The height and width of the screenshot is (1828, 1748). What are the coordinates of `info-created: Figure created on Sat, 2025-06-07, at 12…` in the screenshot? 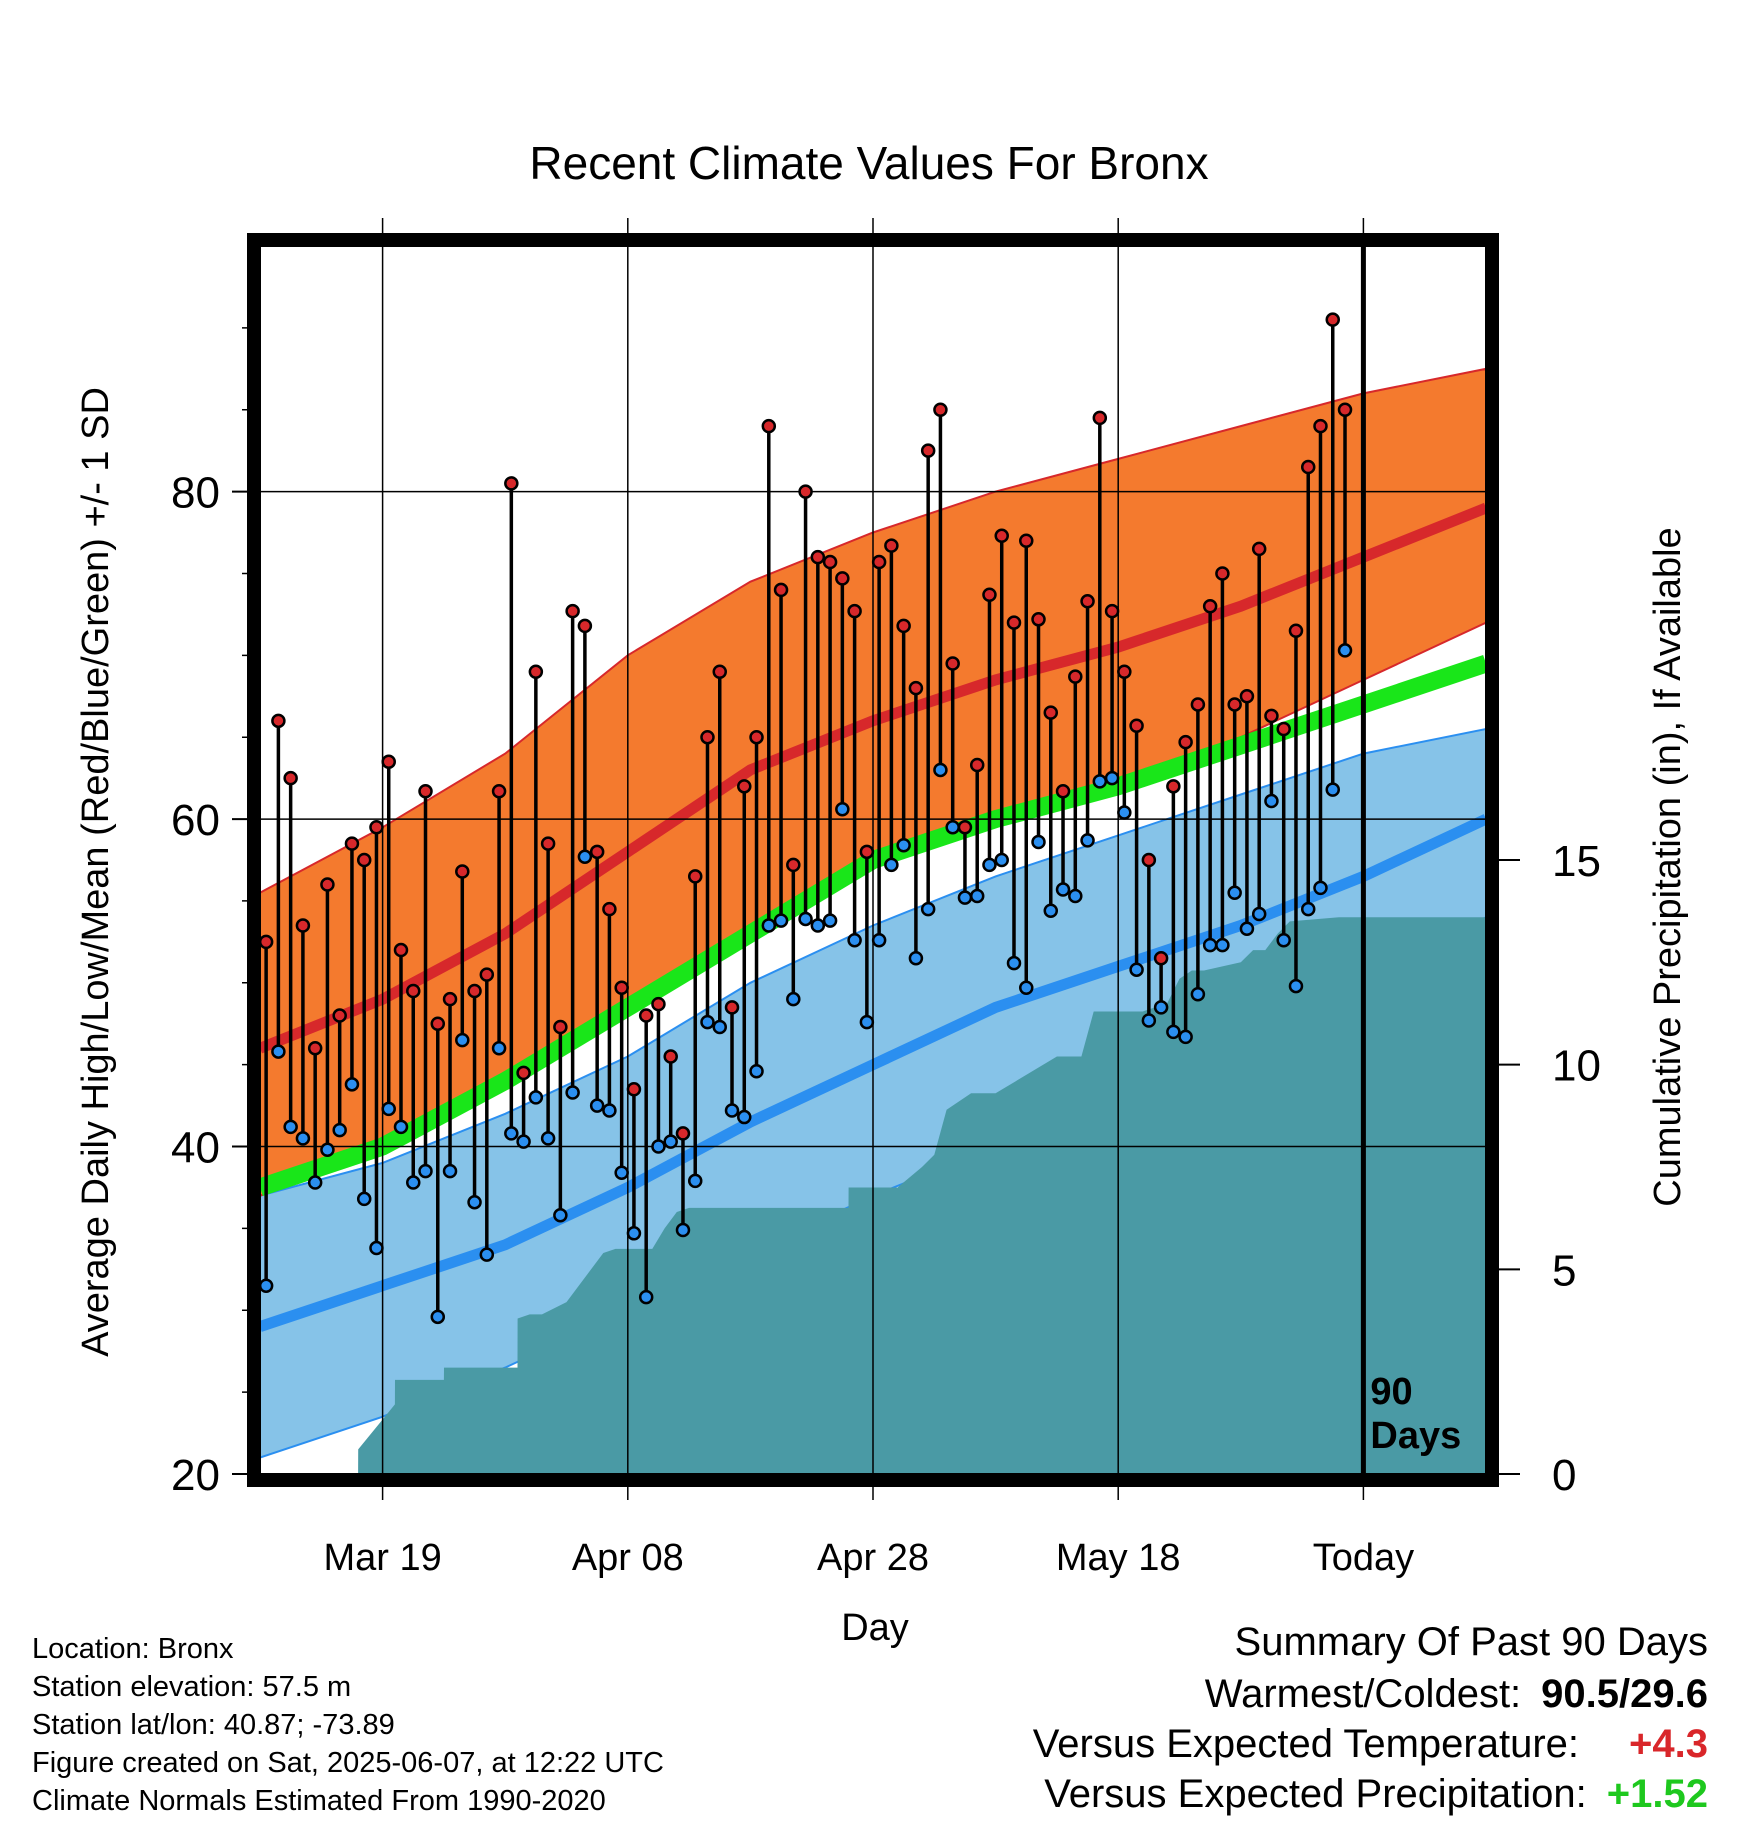 It's located at (348, 1763).